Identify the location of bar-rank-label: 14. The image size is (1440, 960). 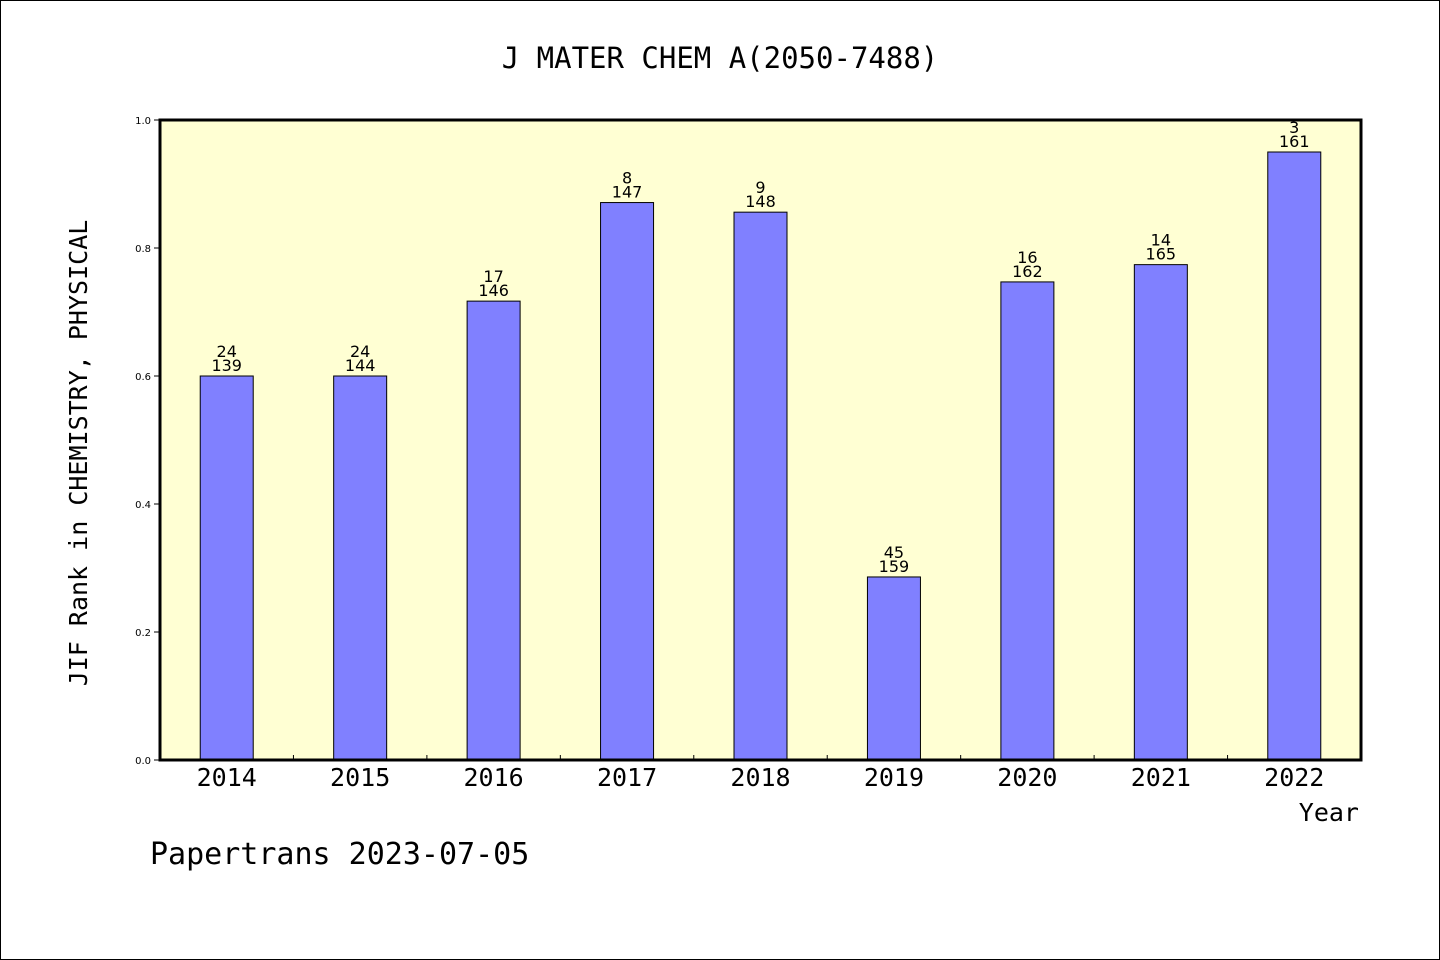
(1161, 240).